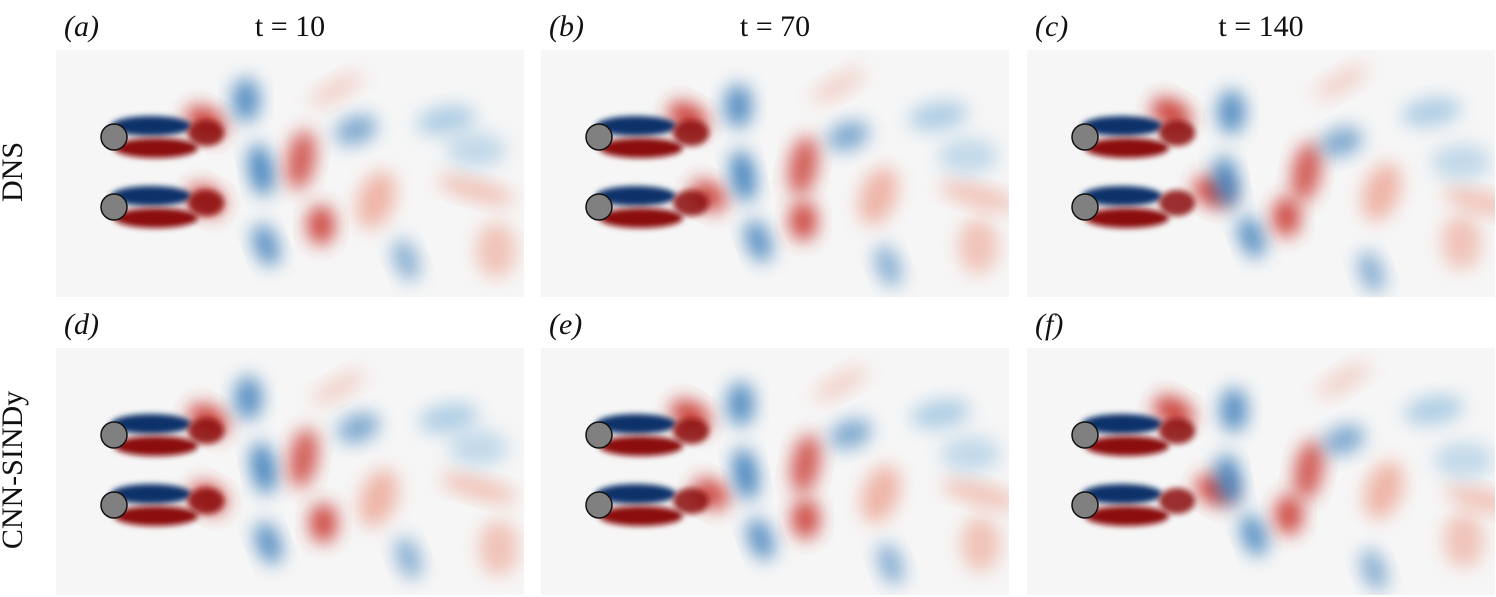 The height and width of the screenshot is (597, 1496). What do you see at coordinates (1260, 26) in the screenshot?
I see `column-title: t = 140` at bounding box center [1260, 26].